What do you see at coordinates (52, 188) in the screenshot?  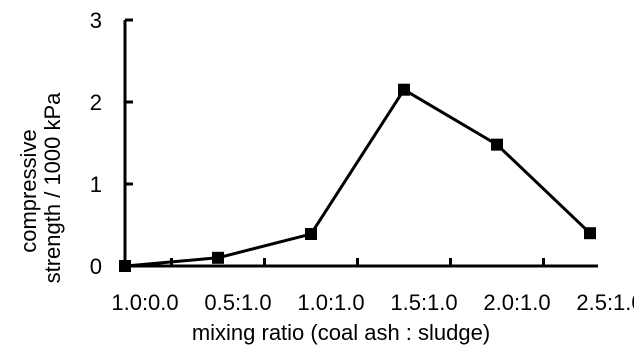 I see `y-axis-title-line-2: strength / 1000 kPa` at bounding box center [52, 188].